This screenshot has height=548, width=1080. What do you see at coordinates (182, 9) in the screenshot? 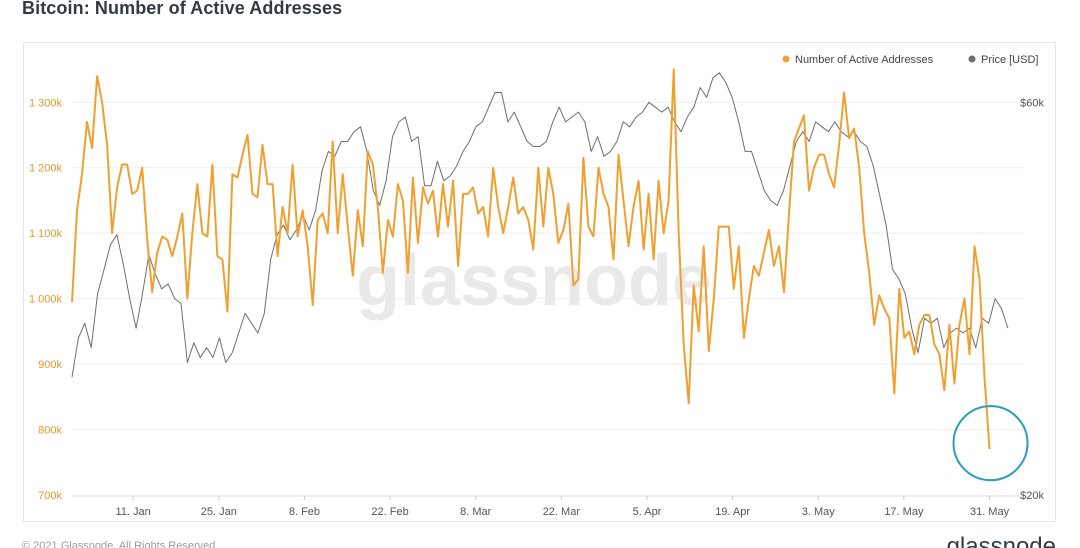
I see `page-title: Bitcoin: Number of Active Addresses` at bounding box center [182, 9].